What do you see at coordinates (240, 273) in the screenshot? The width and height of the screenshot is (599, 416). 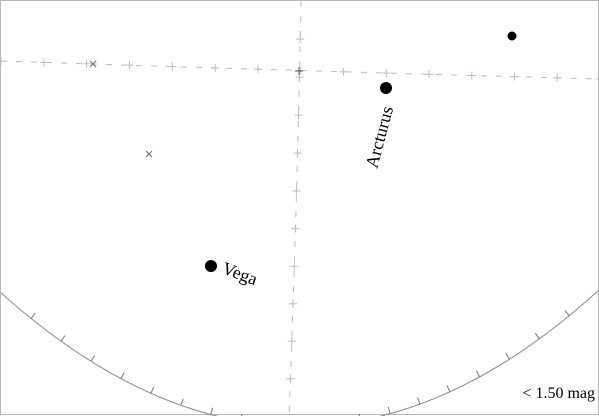 I see `star-label-vega: Vega` at bounding box center [240, 273].